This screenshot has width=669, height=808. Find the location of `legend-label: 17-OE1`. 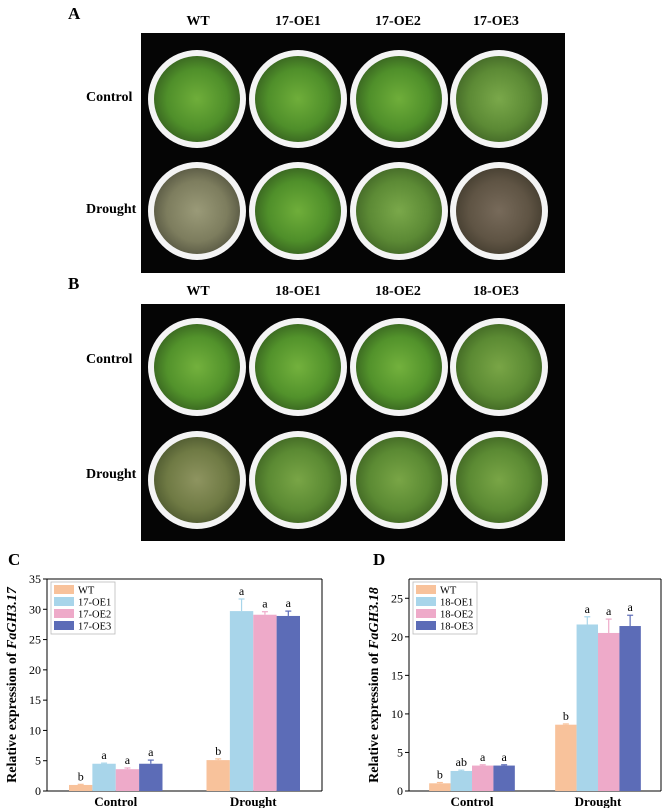

legend-label: 17-OE1 is located at coordinates (94, 603).